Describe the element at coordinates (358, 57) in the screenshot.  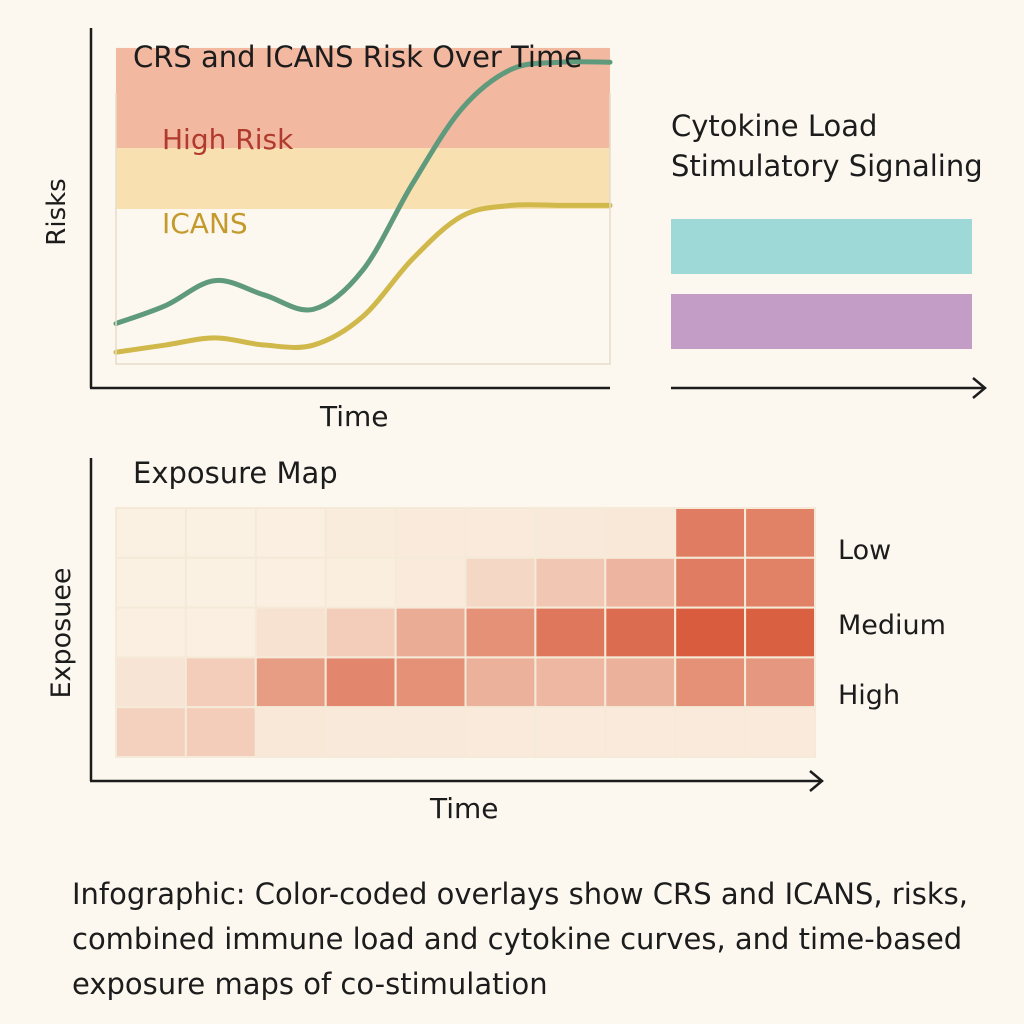
I see `risk-chart-title: CRS and ICANS Risk Over Time` at that location.